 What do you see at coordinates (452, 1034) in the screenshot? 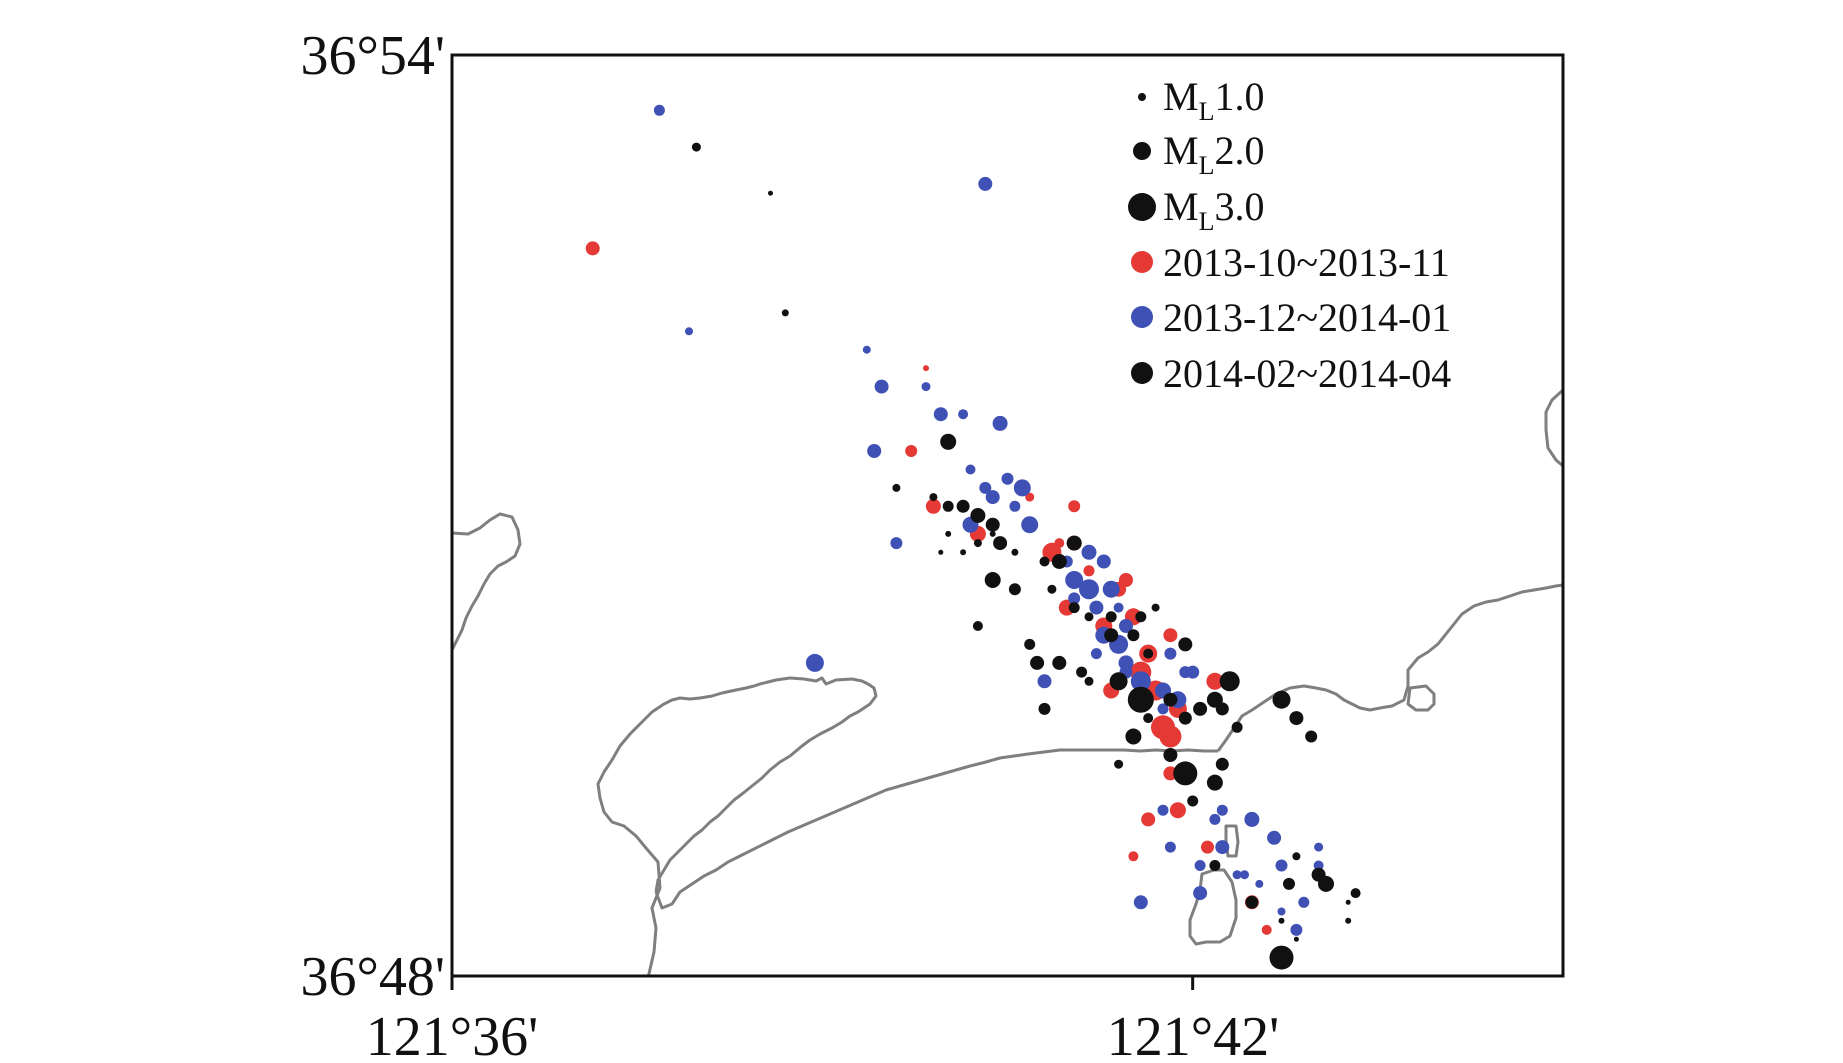
I see `x-tick-label-left: 121°36'` at bounding box center [452, 1034].